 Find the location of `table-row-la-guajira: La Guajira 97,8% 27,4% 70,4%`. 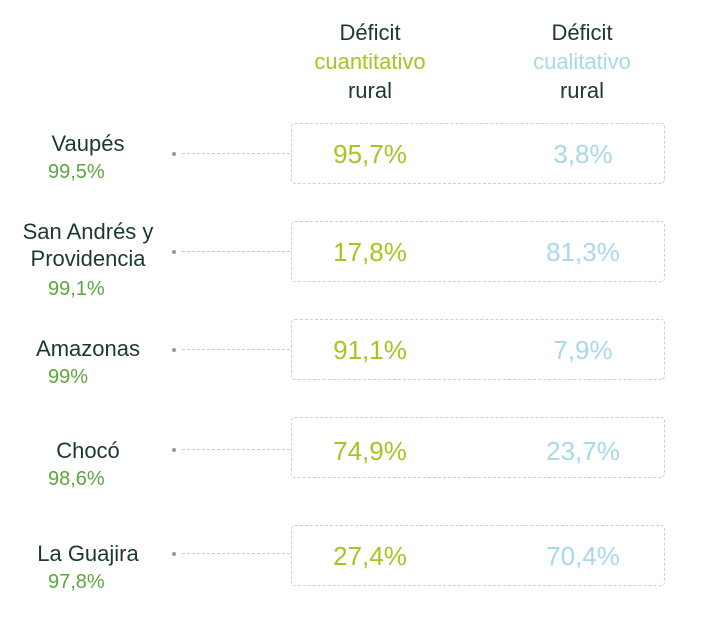

table-row-la-guajira: La Guajira 97,8% 27,4% 70,4% is located at coordinates (351, 558).